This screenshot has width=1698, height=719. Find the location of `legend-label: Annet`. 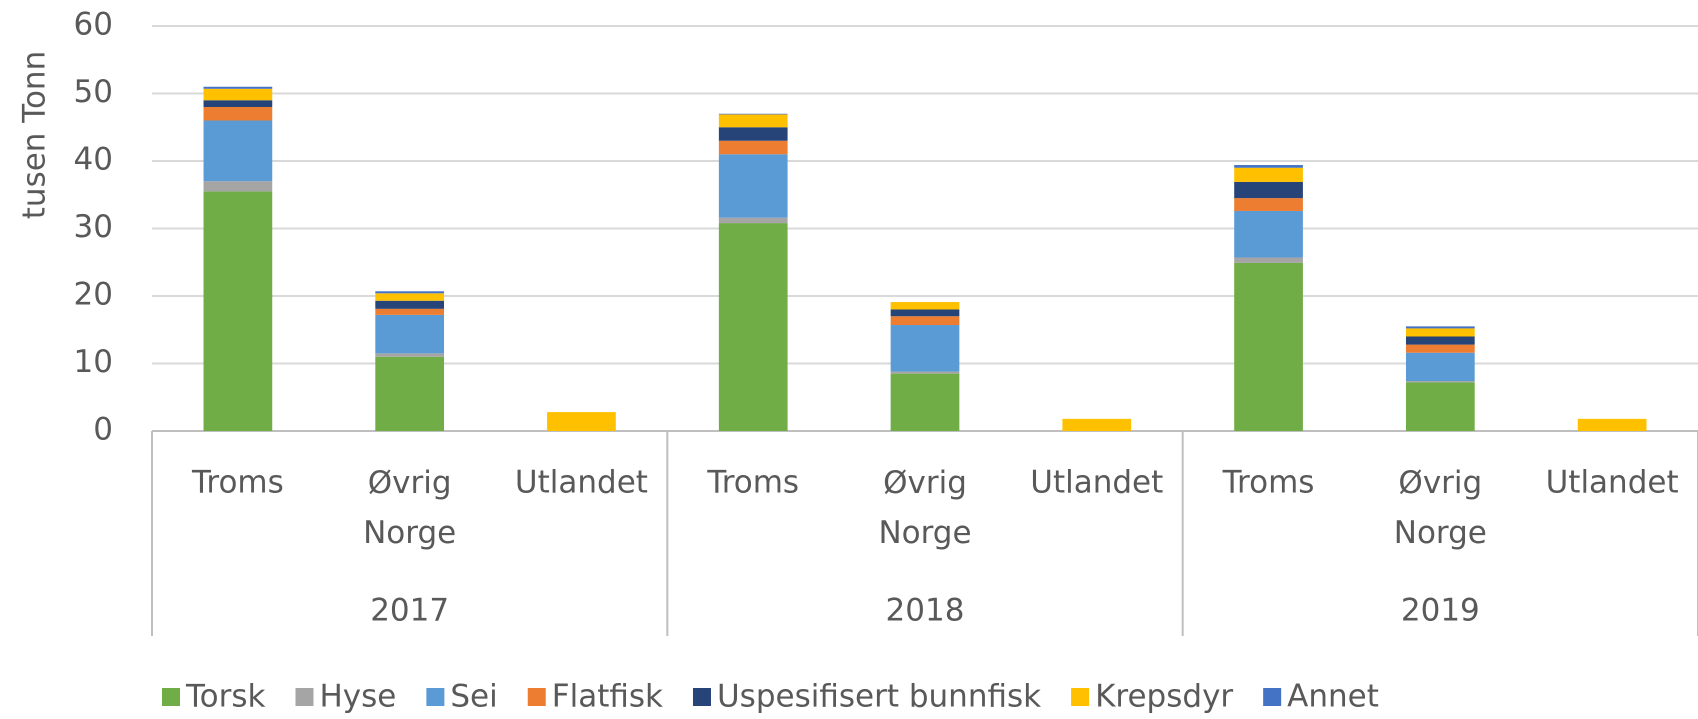

legend-label: Annet is located at coordinates (1333, 697).